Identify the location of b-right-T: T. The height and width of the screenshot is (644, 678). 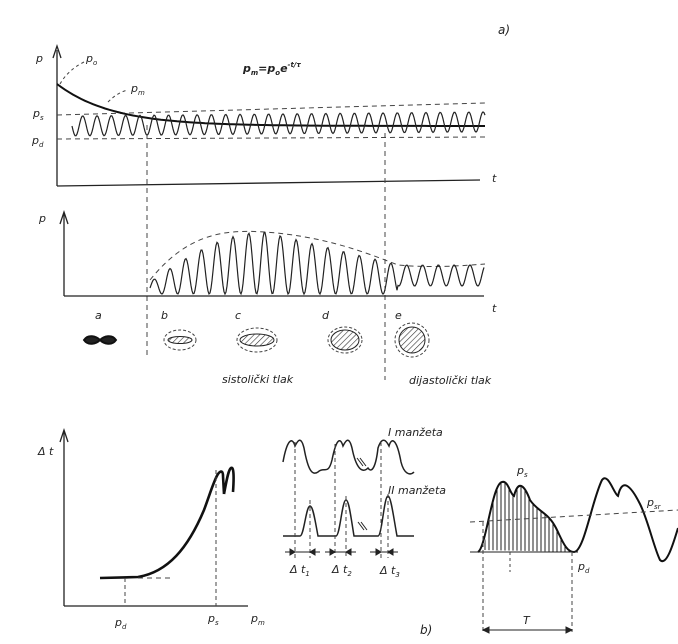
(527, 620).